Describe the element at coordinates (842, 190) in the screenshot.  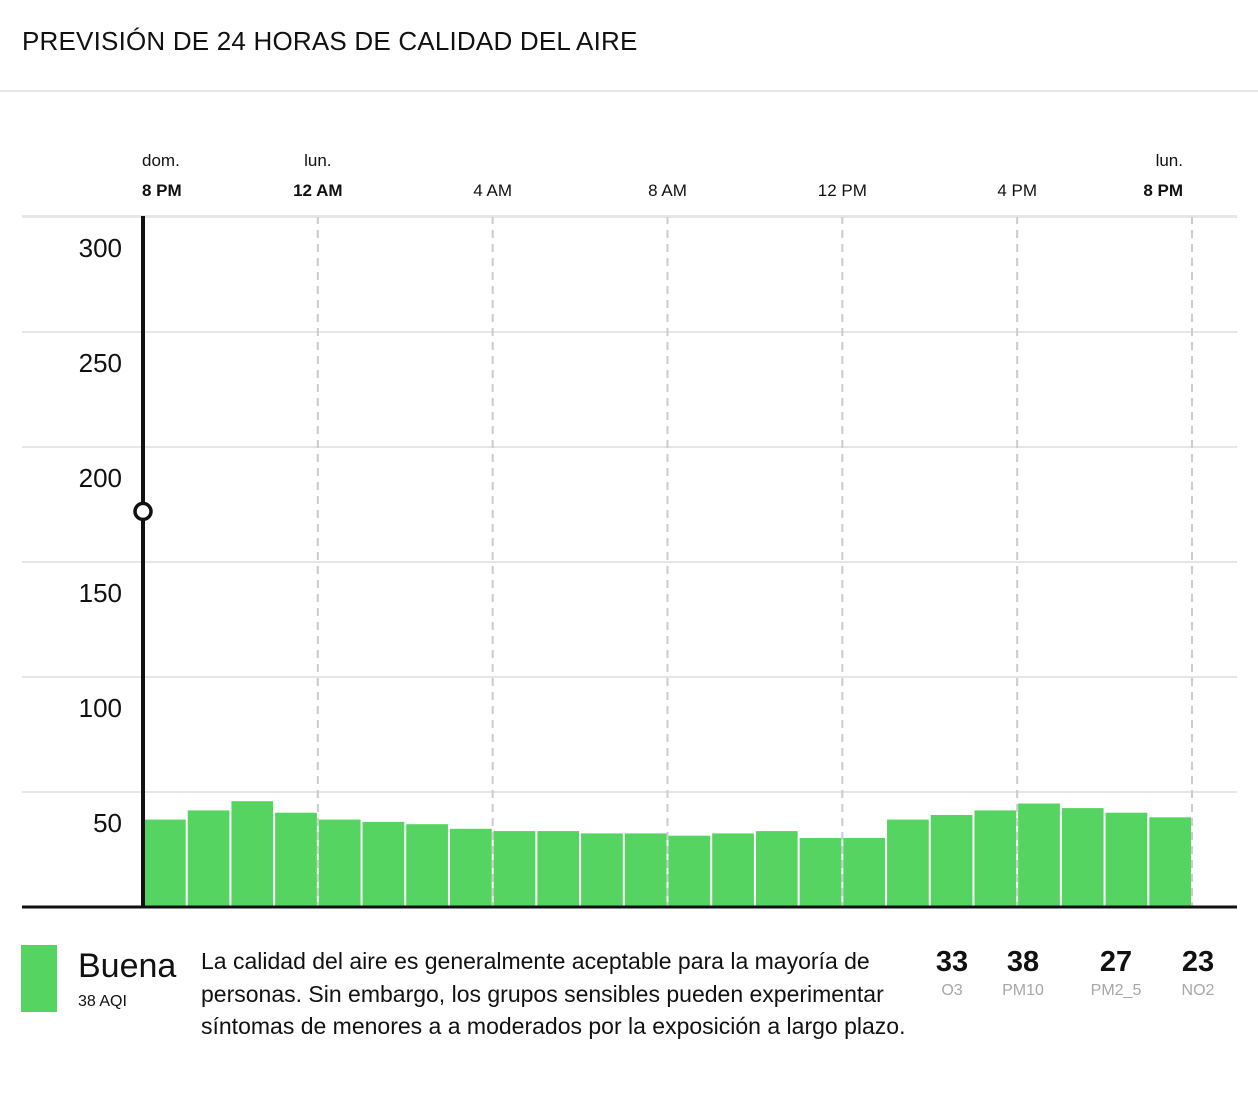
I see `x-tick-time-label: 12 PM` at that location.